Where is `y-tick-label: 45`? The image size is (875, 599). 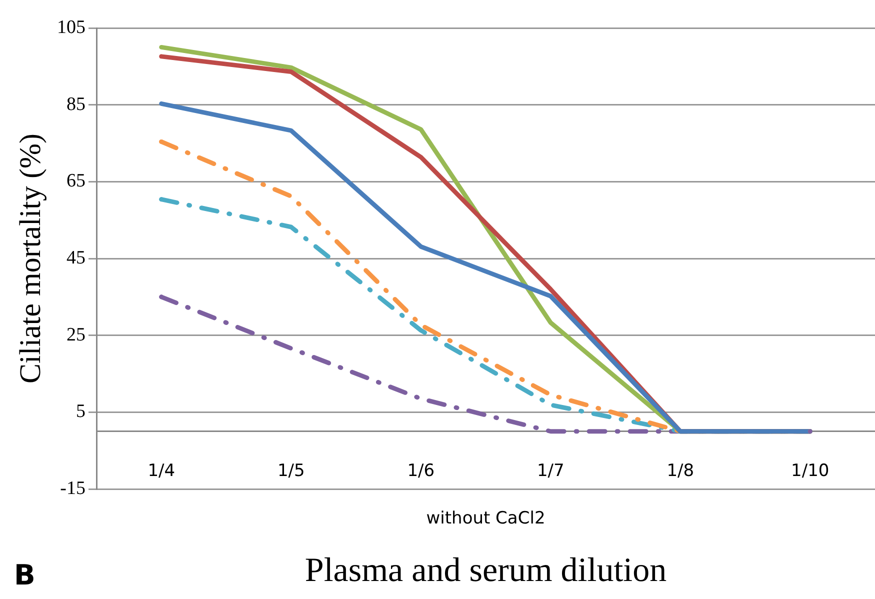
y-tick-label: 45 is located at coordinates (76, 257).